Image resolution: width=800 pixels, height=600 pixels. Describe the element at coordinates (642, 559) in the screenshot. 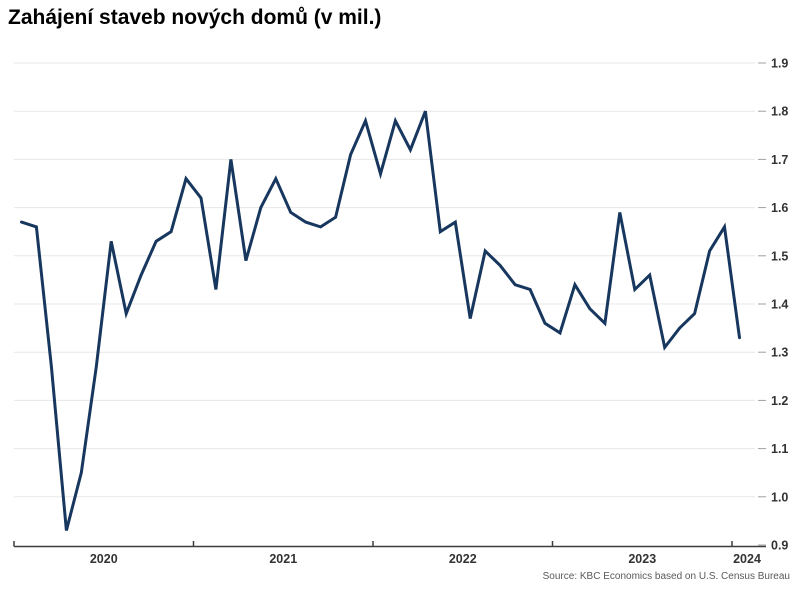

I see `x-tick-label: 2023` at that location.